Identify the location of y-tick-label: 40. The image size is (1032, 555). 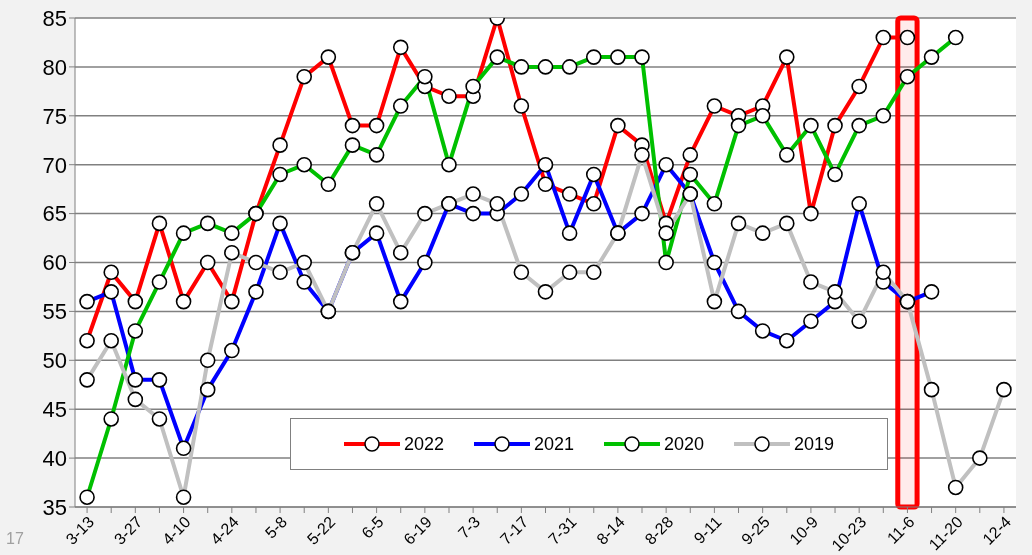
(54, 458).